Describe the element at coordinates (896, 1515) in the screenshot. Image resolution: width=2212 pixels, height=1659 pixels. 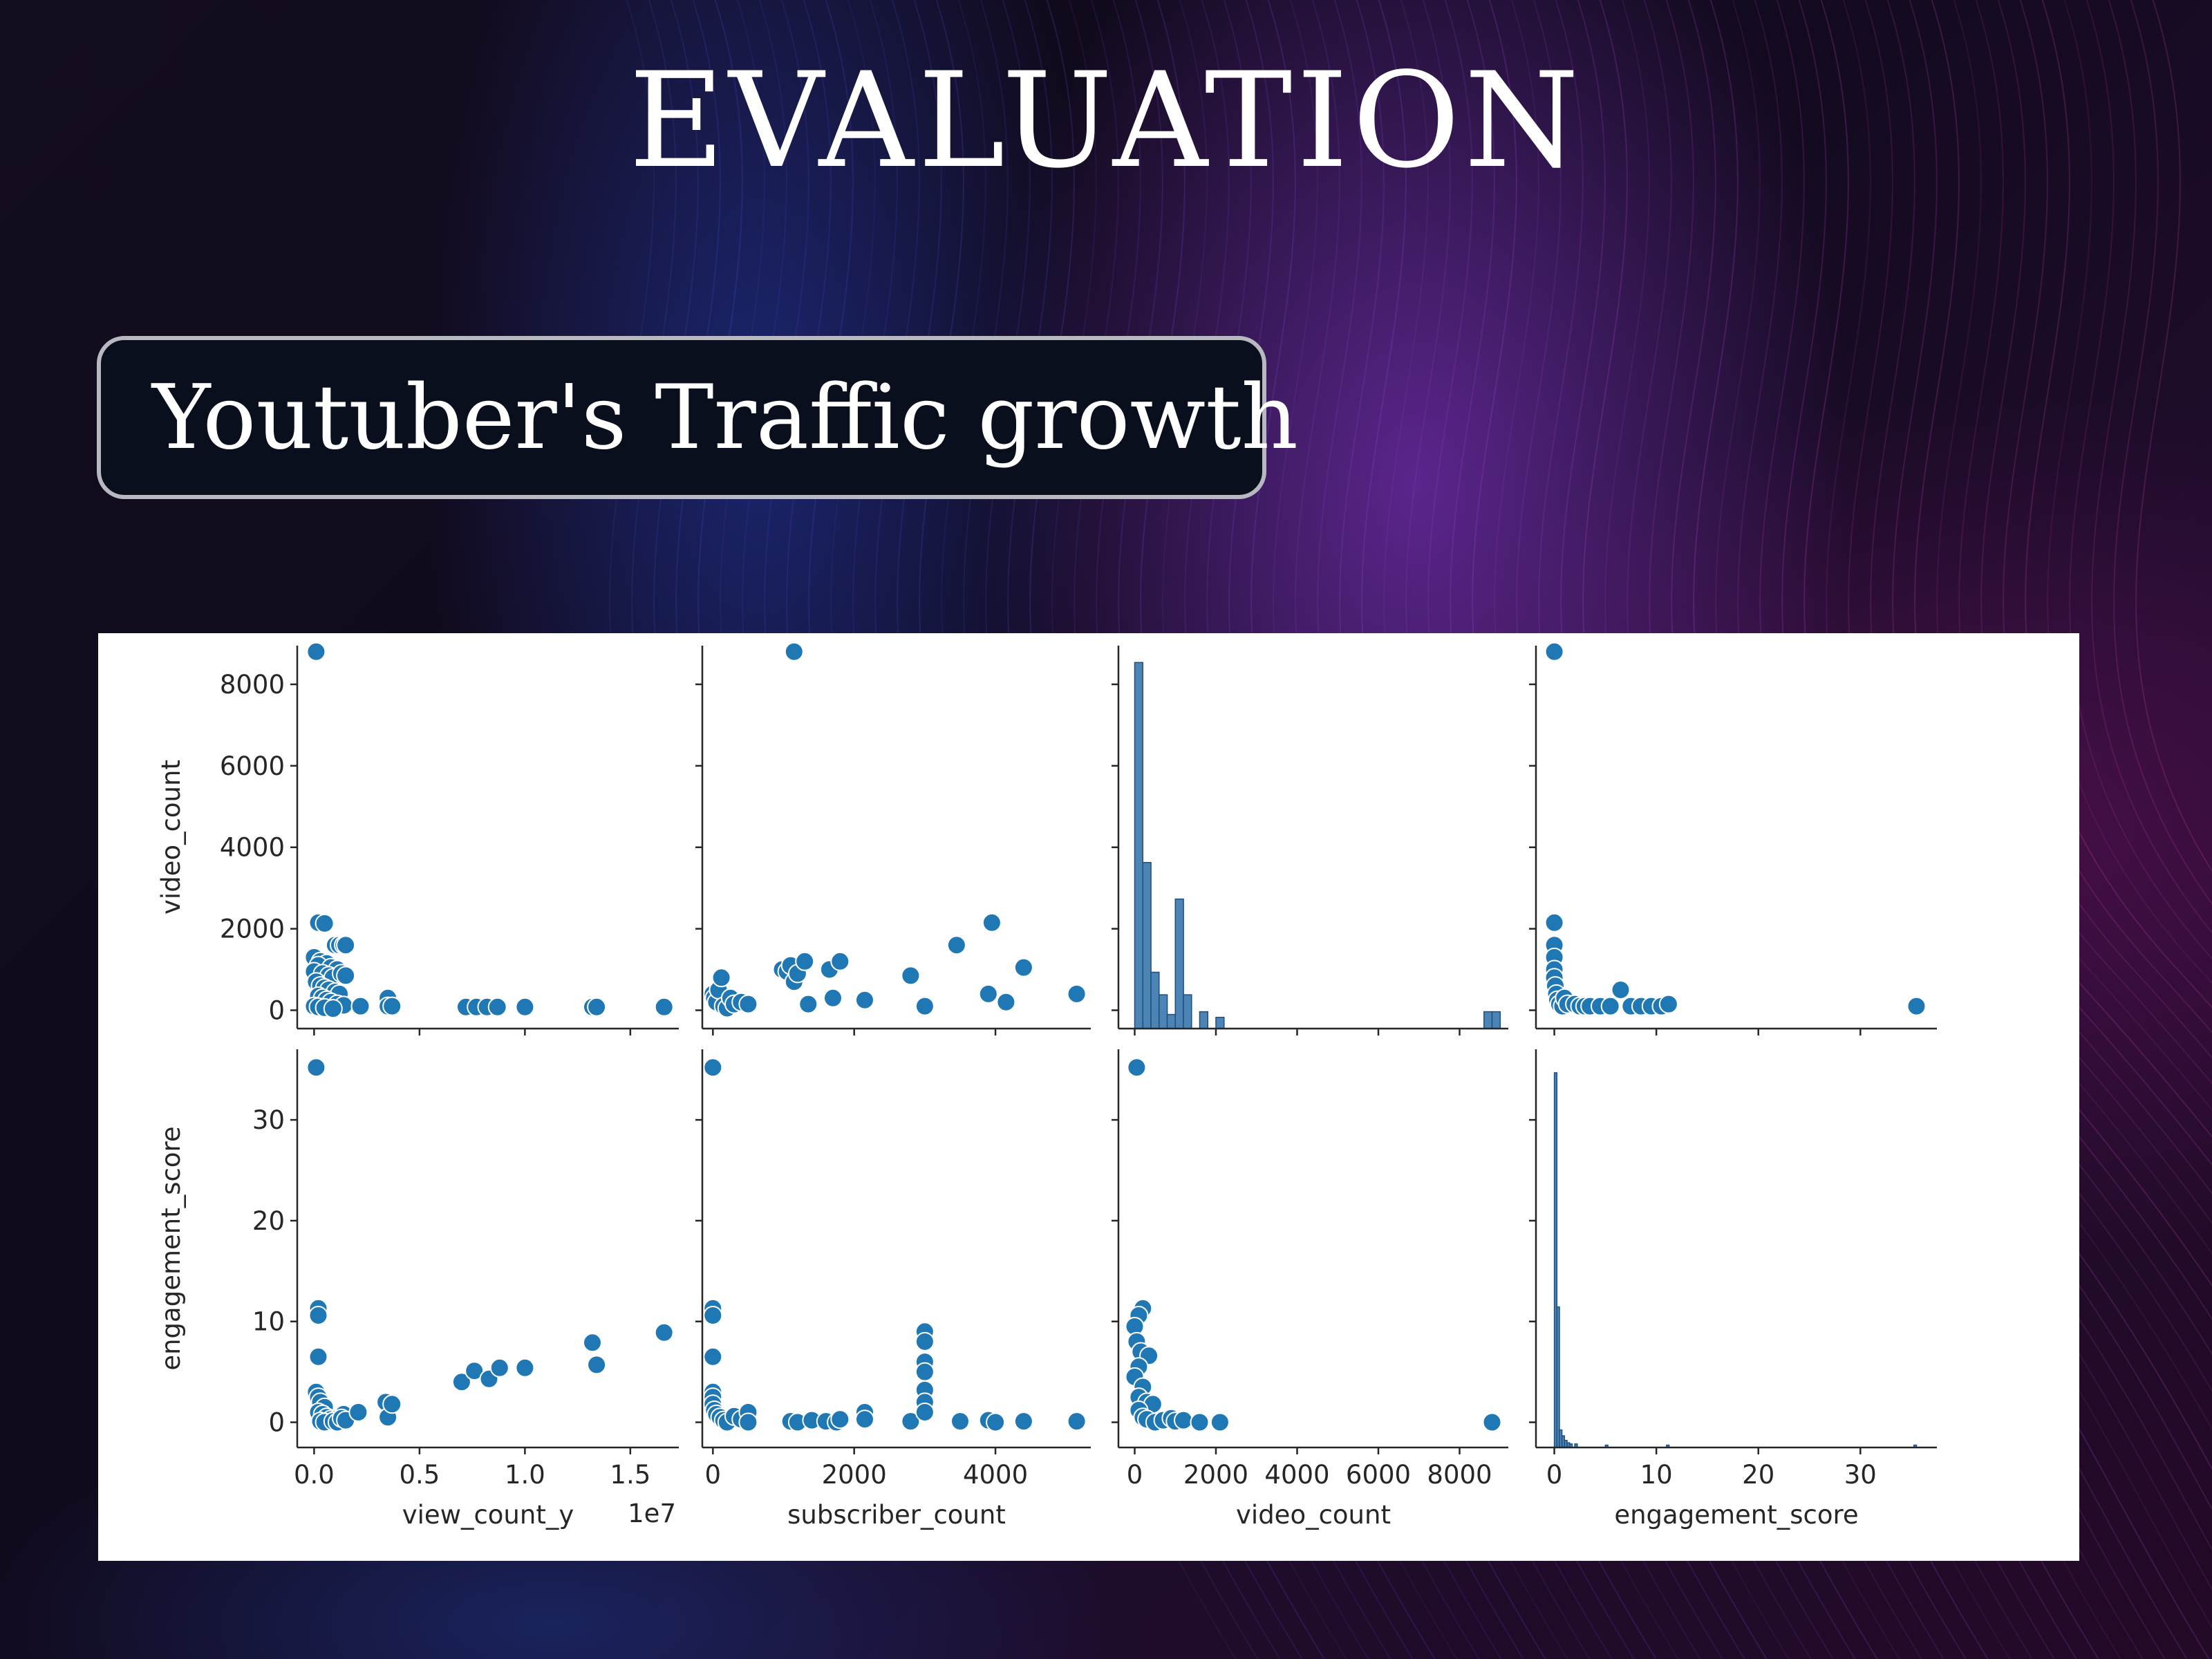
I see `x-axis-label: subscriber_count` at that location.